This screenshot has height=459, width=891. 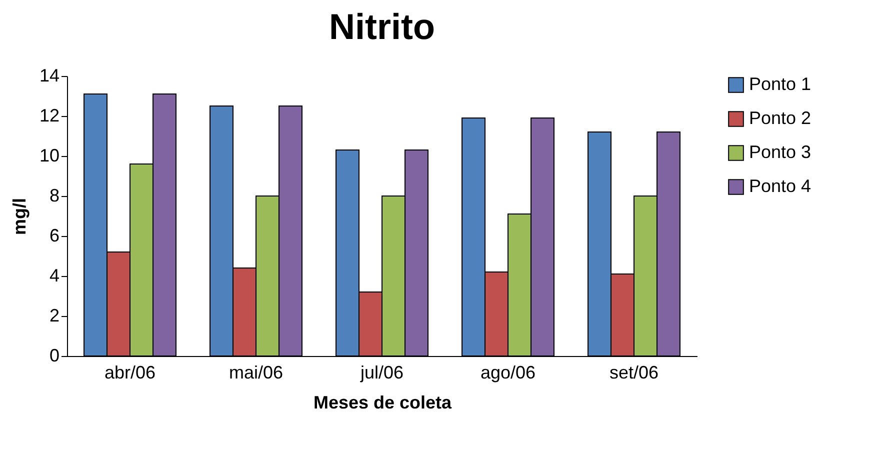 What do you see at coordinates (508, 372) in the screenshot?
I see `x-tick-label: ago/06` at bounding box center [508, 372].